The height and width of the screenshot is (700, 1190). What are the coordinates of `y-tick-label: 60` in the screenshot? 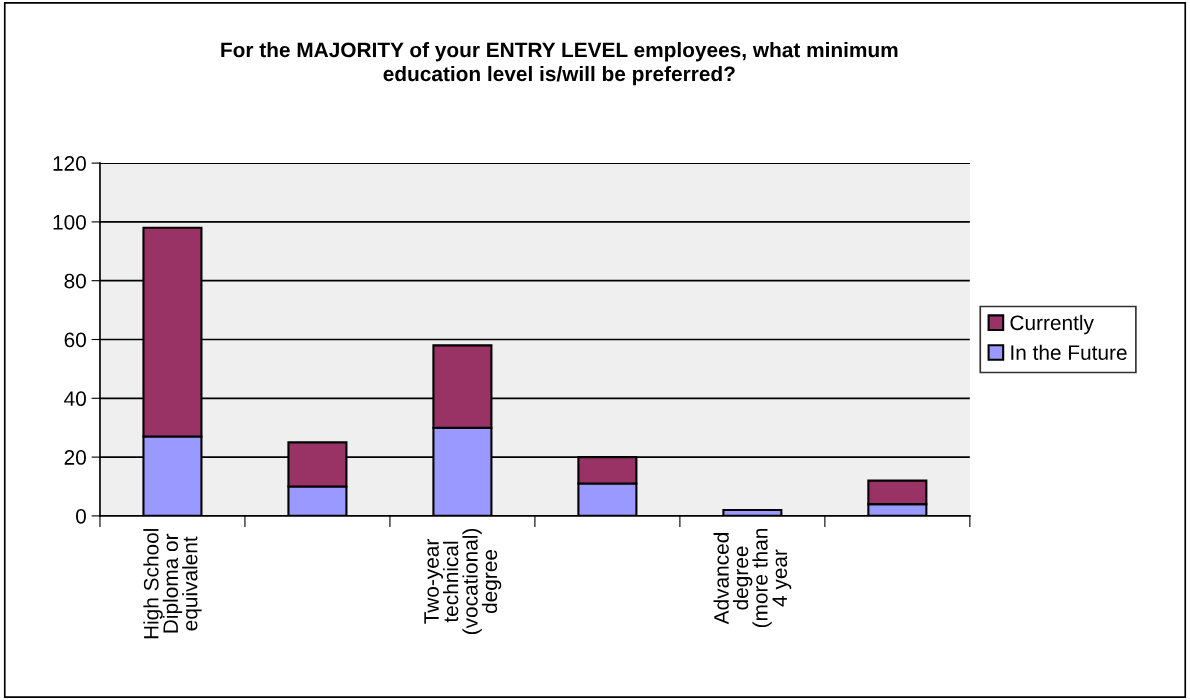 It's located at (75, 340).